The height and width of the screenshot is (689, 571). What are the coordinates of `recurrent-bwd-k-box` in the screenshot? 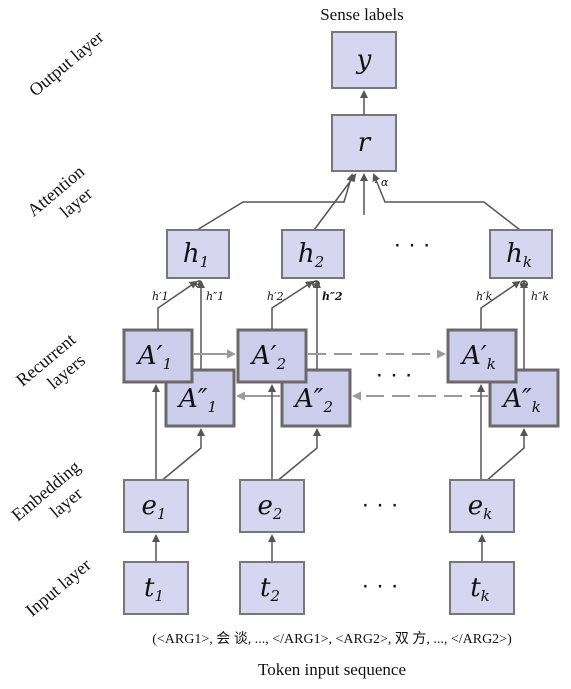 It's located at (524, 398).